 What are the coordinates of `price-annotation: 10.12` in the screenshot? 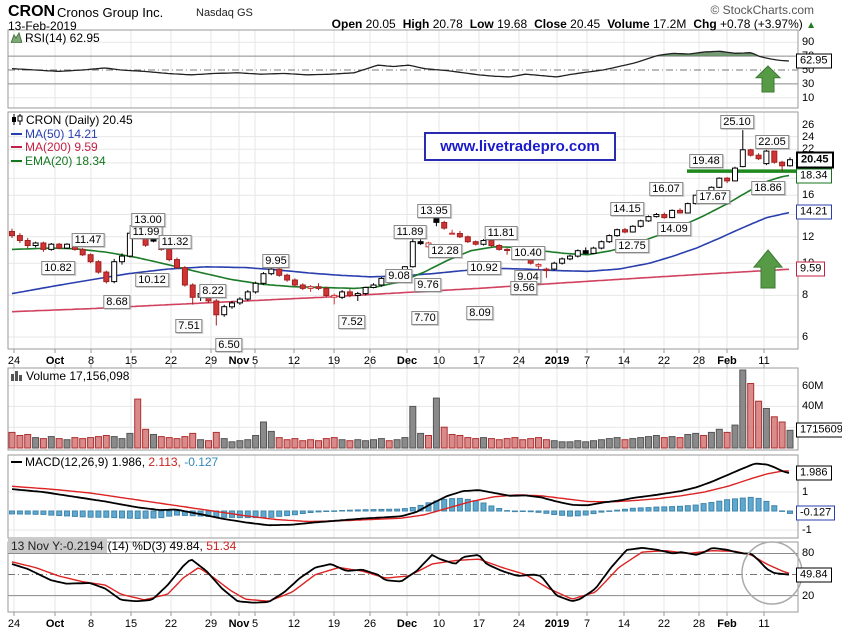 It's located at (152, 280).